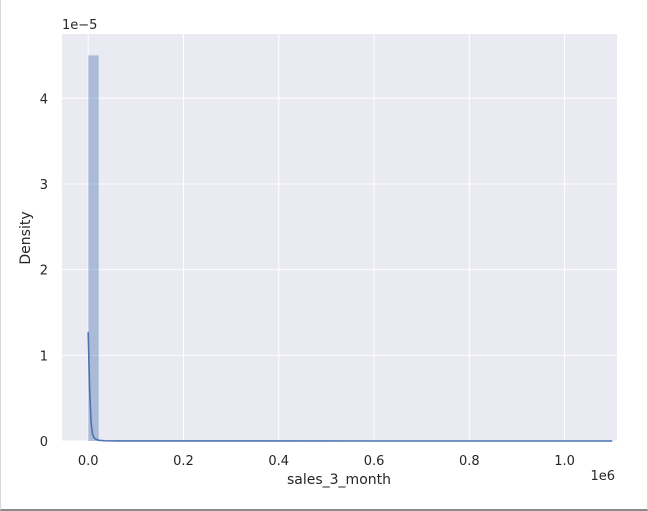 This screenshot has width=648, height=511. What do you see at coordinates (79, 25) in the screenshot?
I see `y-offset-text: 1e−5` at bounding box center [79, 25].